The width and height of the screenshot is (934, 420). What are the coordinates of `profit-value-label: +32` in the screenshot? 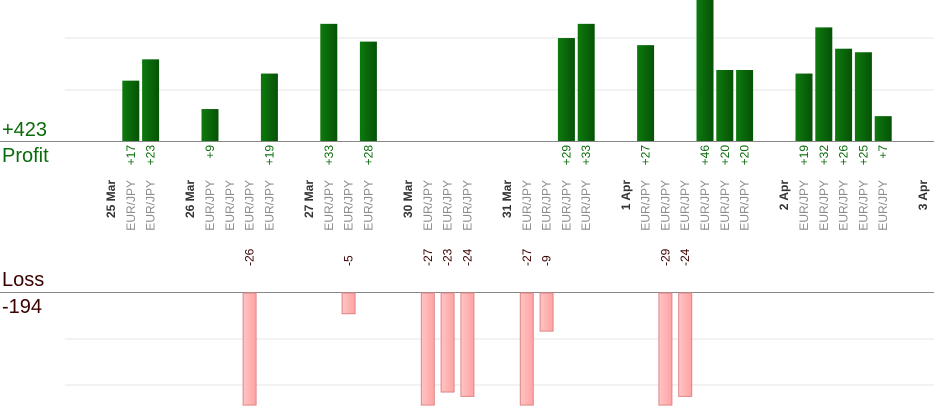 It's located at (824, 155).